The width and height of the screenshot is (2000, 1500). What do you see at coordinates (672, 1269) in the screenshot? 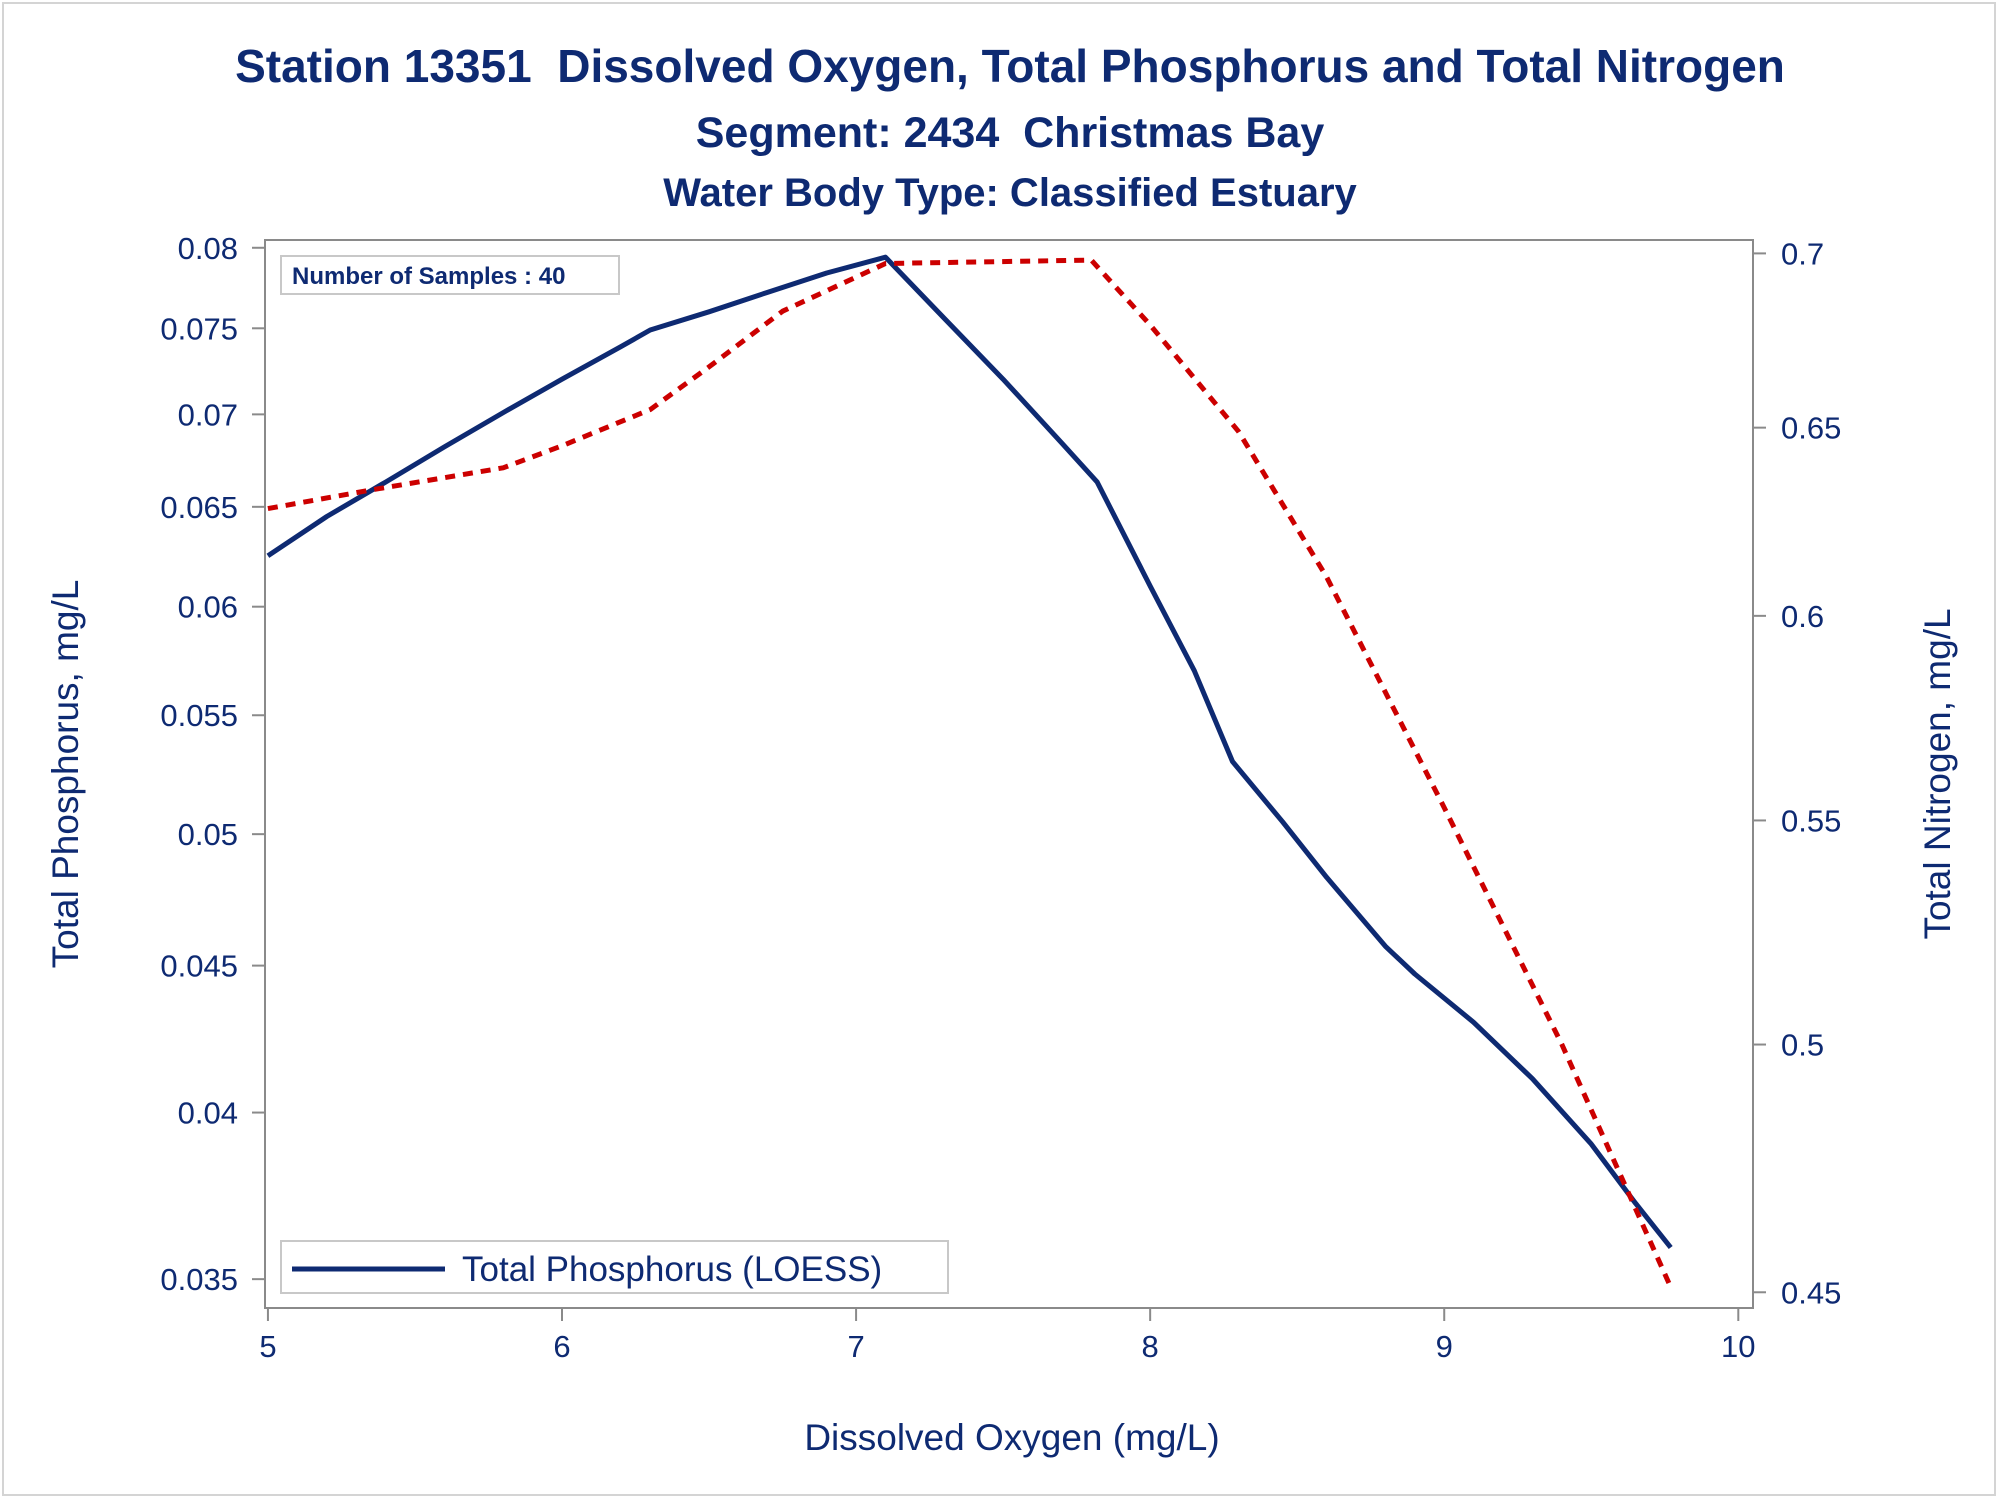
I see `legend-label-total-phosphorus: Total Phosphorus (LOESS)` at bounding box center [672, 1269].